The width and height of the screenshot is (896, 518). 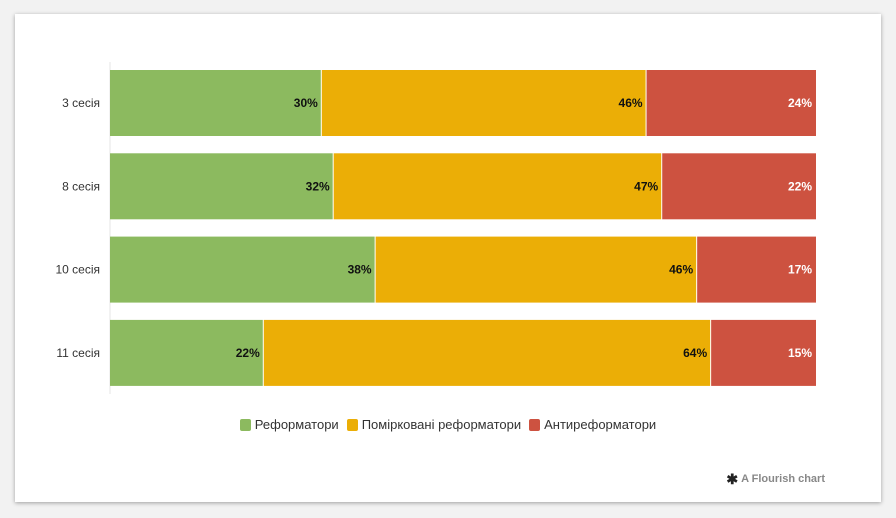 I want to click on legend-item: Реформатори, so click(x=289, y=424).